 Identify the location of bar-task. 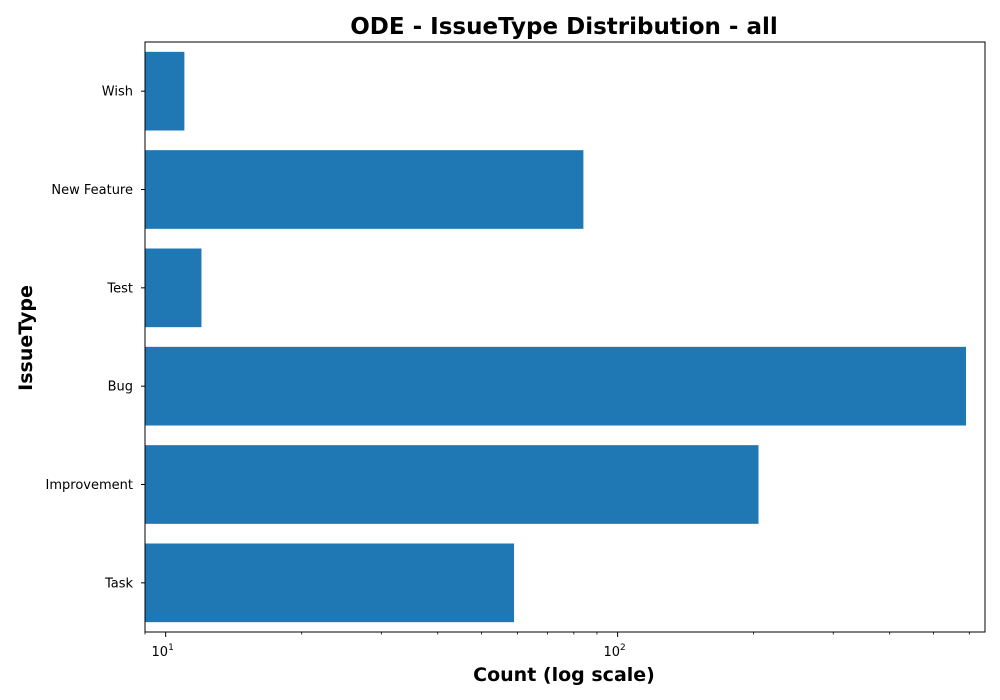
(330, 583).